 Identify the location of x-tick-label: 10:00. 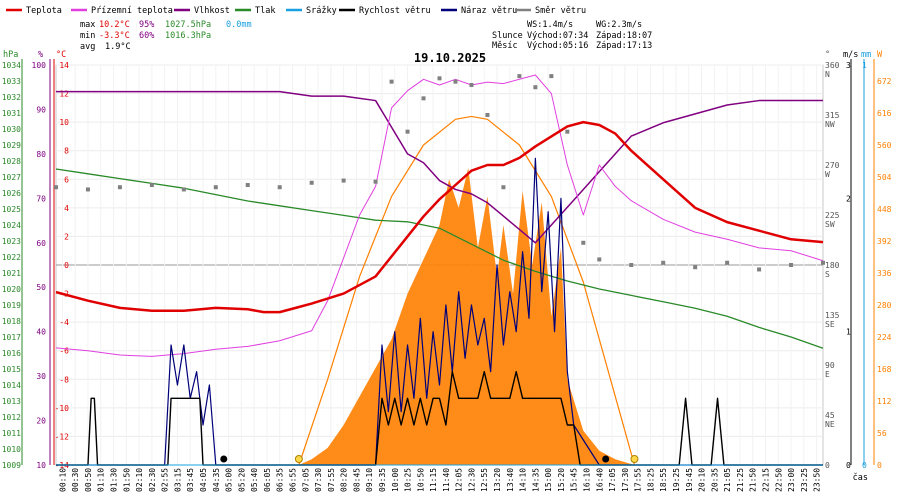
(395, 480).